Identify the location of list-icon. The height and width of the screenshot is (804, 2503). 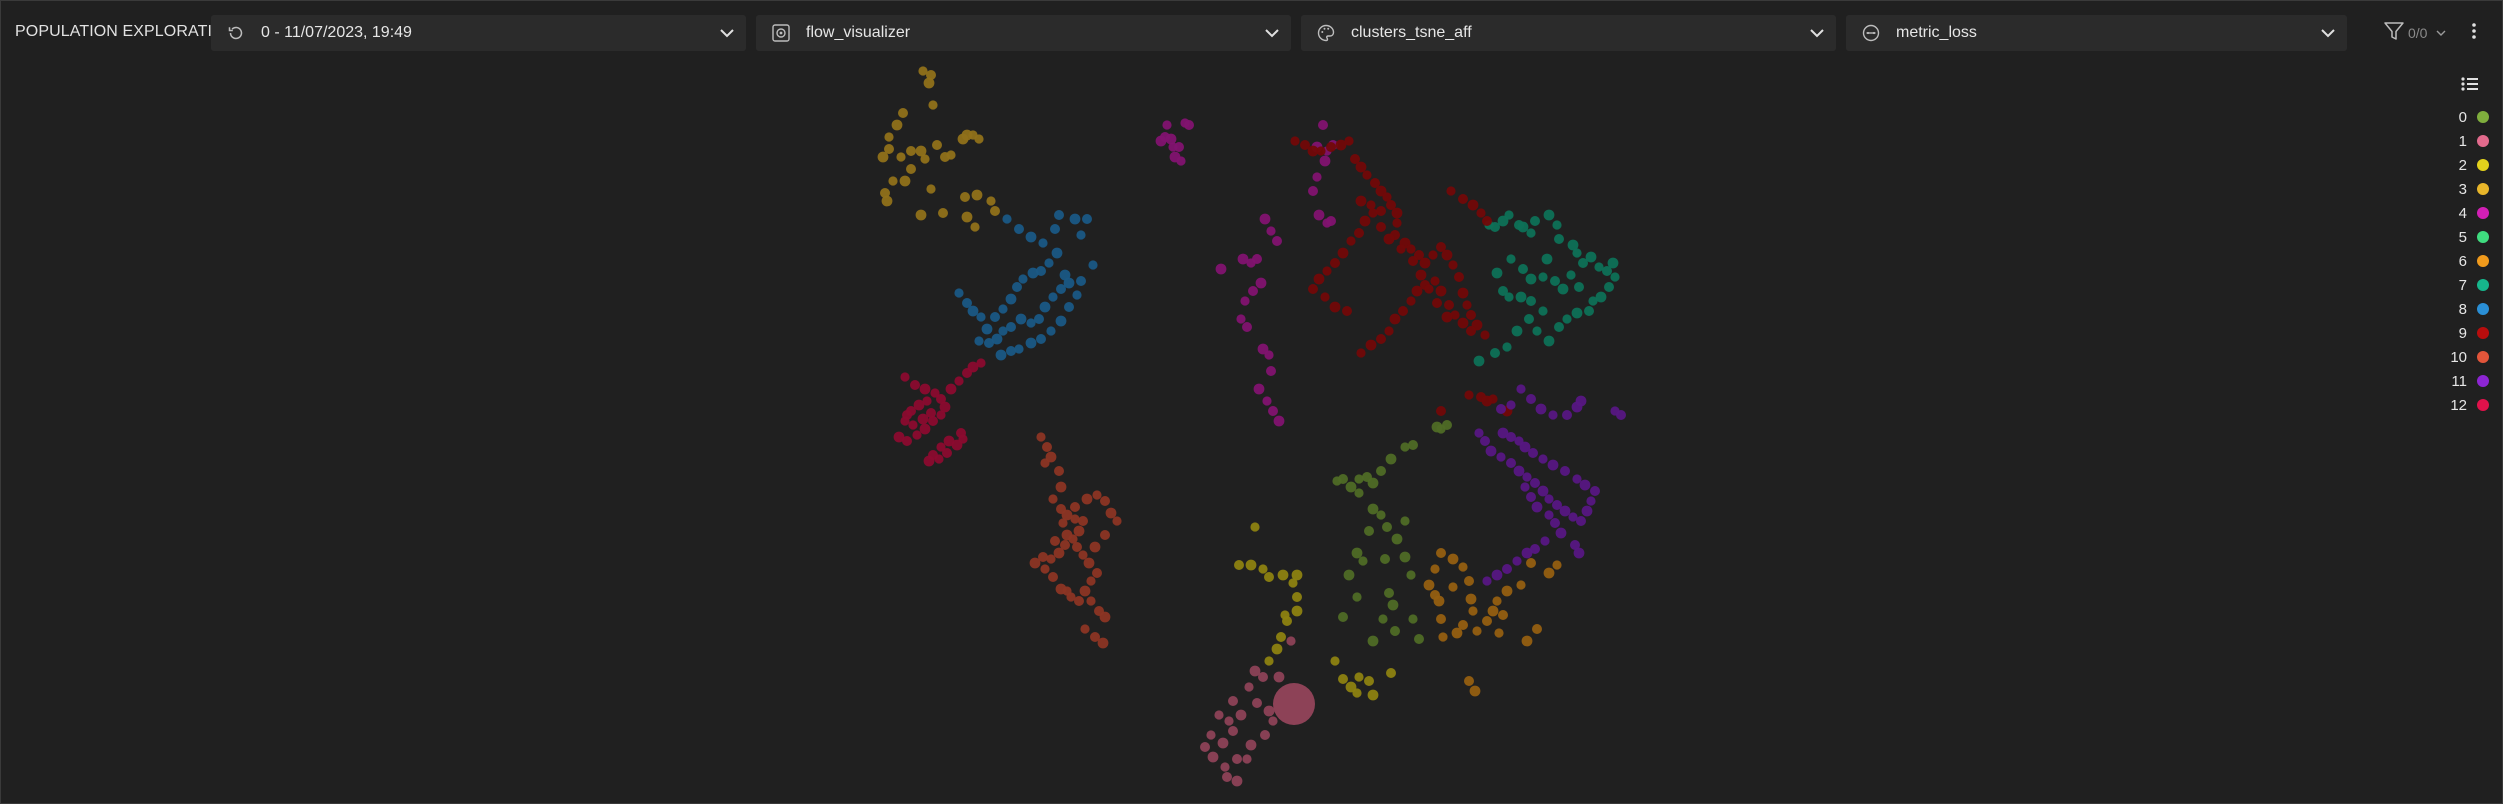
(2470, 86).